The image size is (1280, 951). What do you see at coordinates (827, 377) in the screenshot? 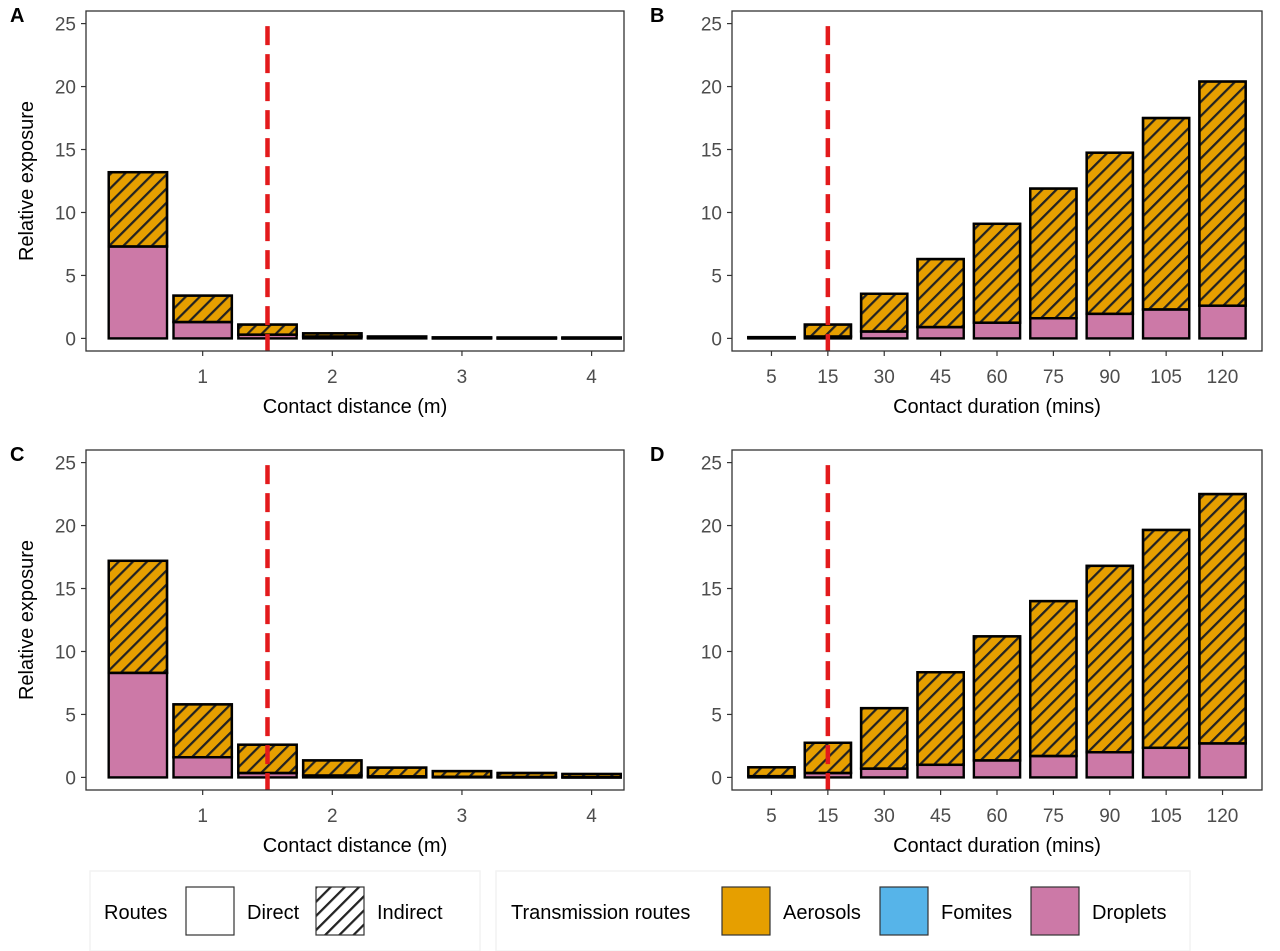
I see `x-tick-label-b: 15` at bounding box center [827, 377].